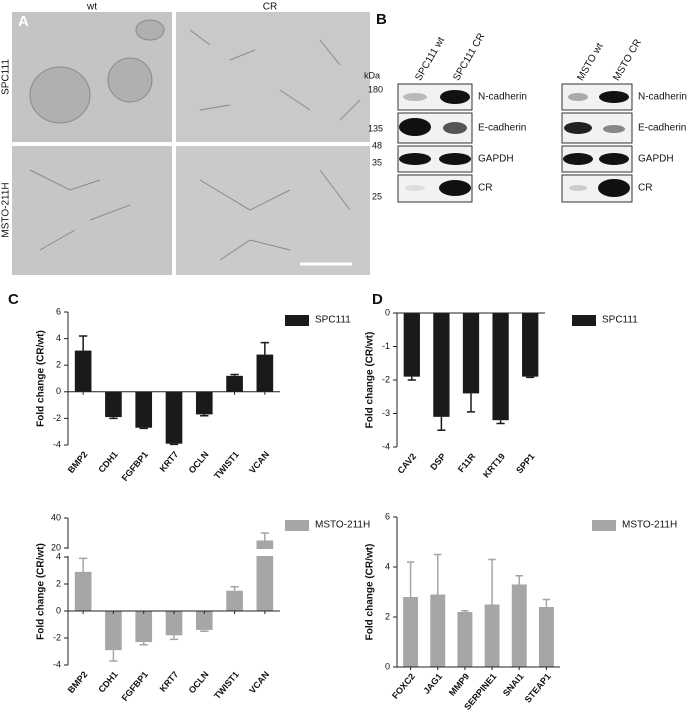 The height and width of the screenshot is (721, 700). What do you see at coordinates (259, 682) in the screenshot?
I see `x-tick-label: VCAN` at bounding box center [259, 682].